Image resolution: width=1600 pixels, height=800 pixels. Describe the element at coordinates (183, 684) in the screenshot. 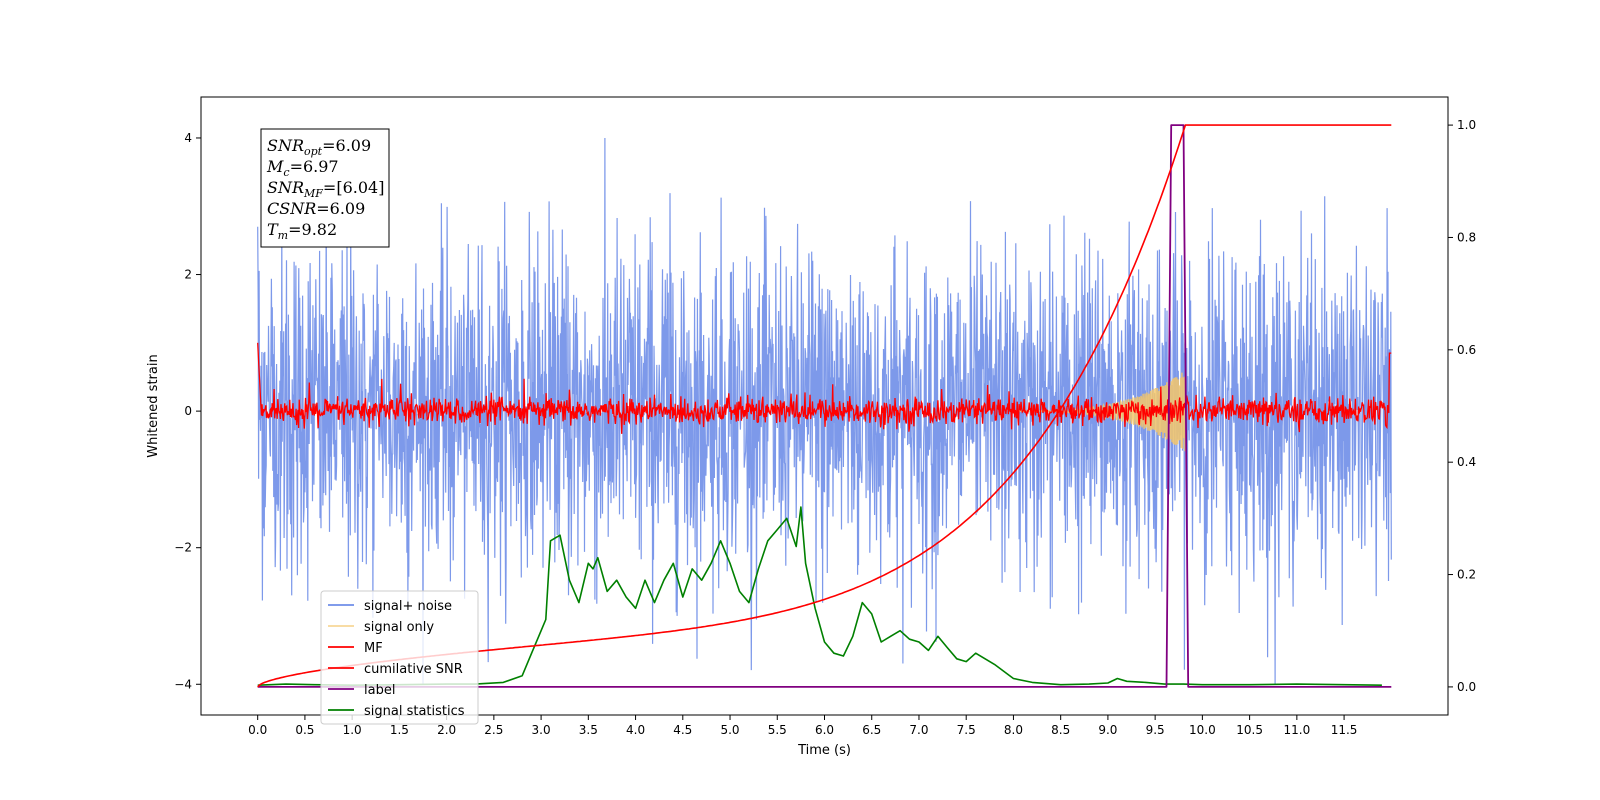

I see `y-tick-label: −4` at that location.